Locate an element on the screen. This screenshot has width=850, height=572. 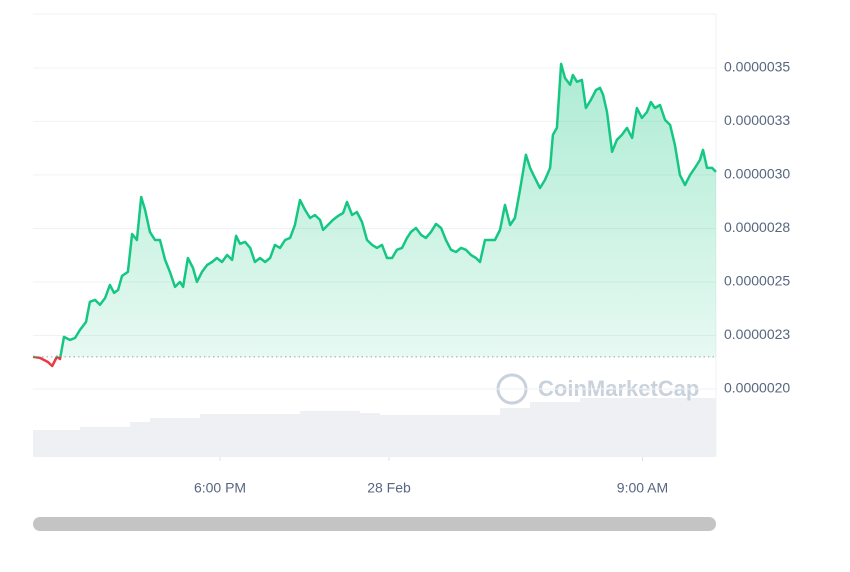
x-tick-label: 6:00 PM is located at coordinates (220, 488).